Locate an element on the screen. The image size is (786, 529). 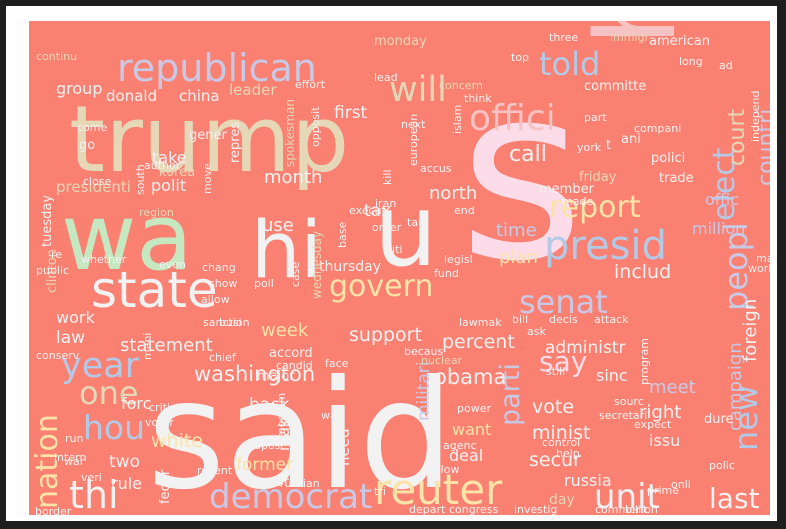
word-still: still is located at coordinates (555, 371).